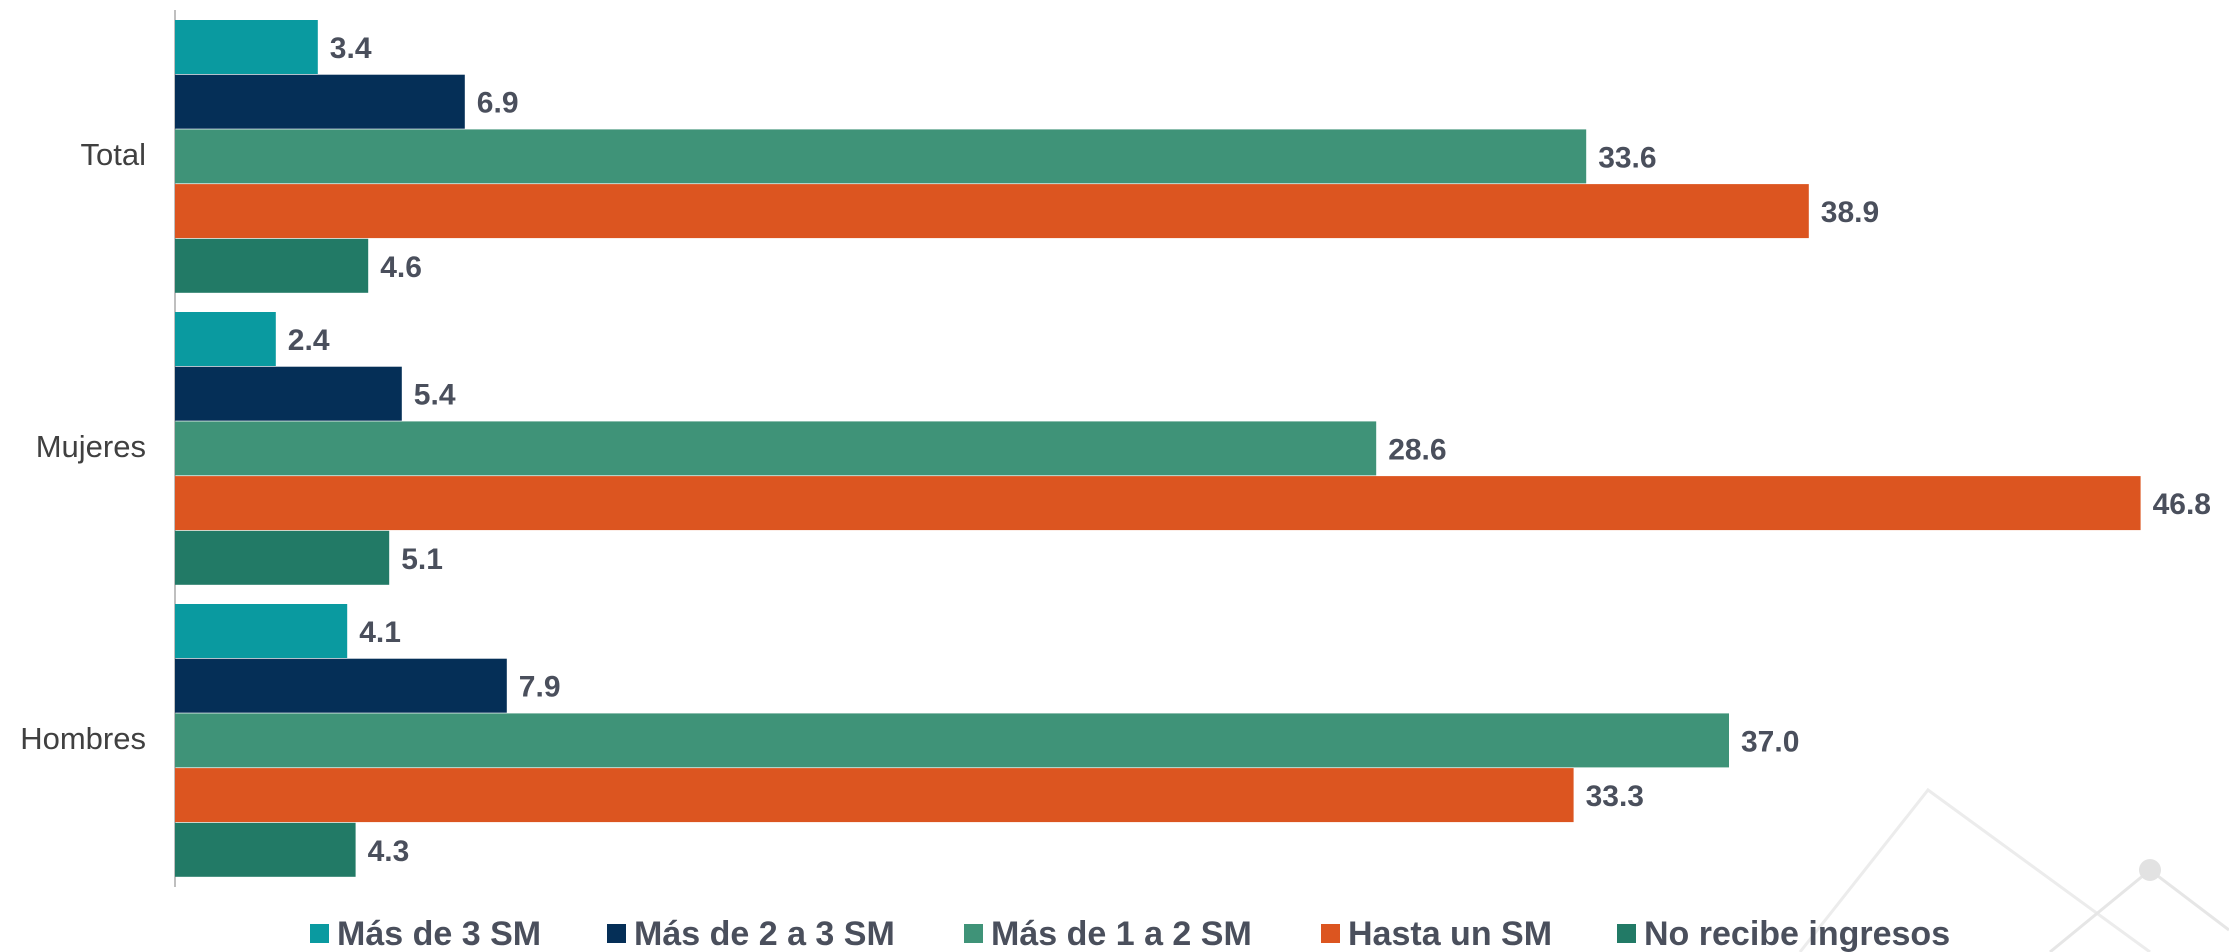 The width and height of the screenshot is (2229, 952). Describe the element at coordinates (992, 211) in the screenshot. I see `bar-total-hasta-un-sm` at that location.